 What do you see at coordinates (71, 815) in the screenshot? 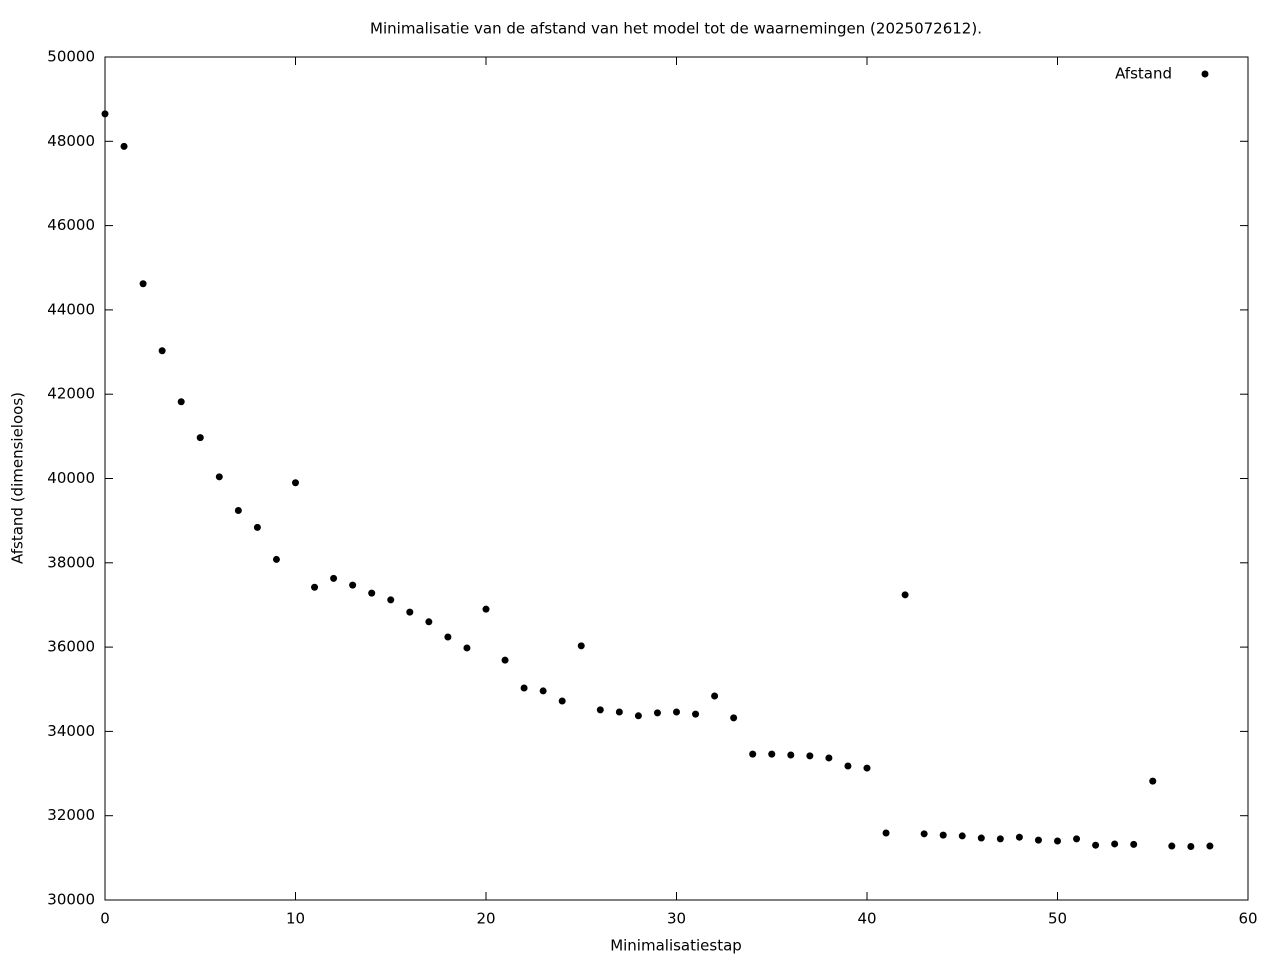
I see `y-tick-label: 32000` at bounding box center [71, 815].